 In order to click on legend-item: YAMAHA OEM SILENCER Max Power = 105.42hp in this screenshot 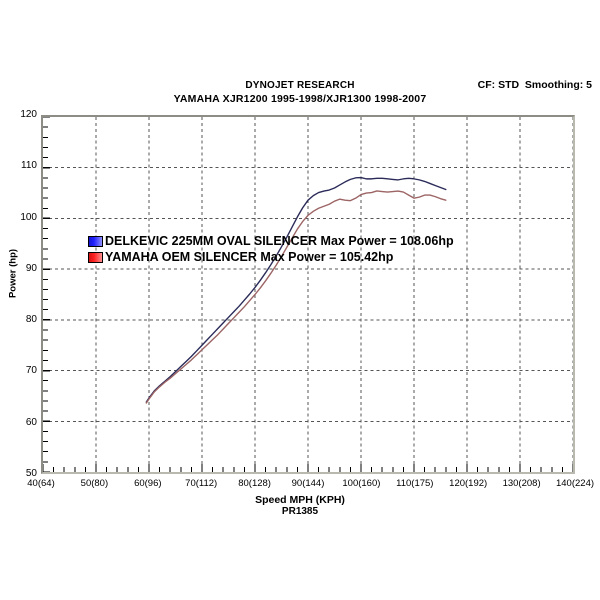, I will do `click(271, 257)`.